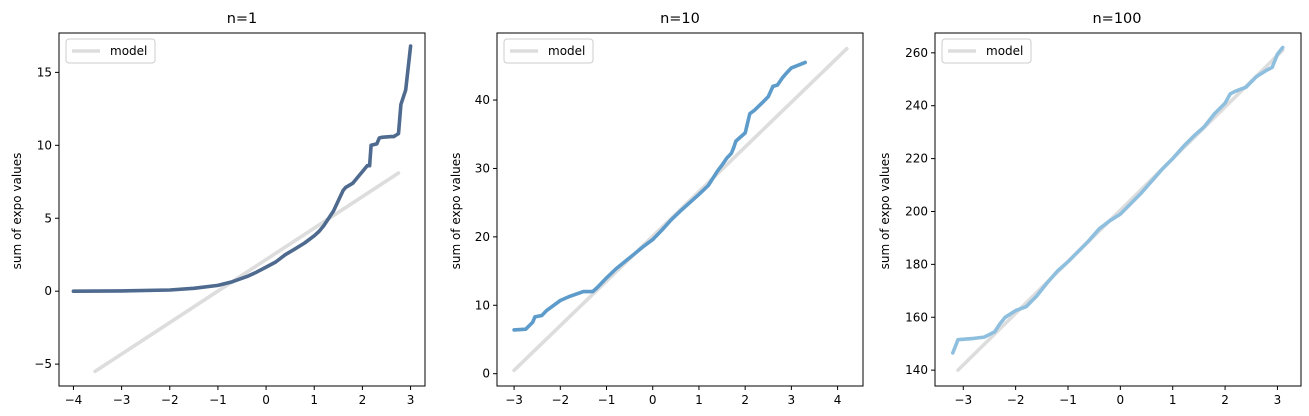 This screenshot has width=1309, height=416. I want to click on y-tick-label: 180, so click(916, 264).